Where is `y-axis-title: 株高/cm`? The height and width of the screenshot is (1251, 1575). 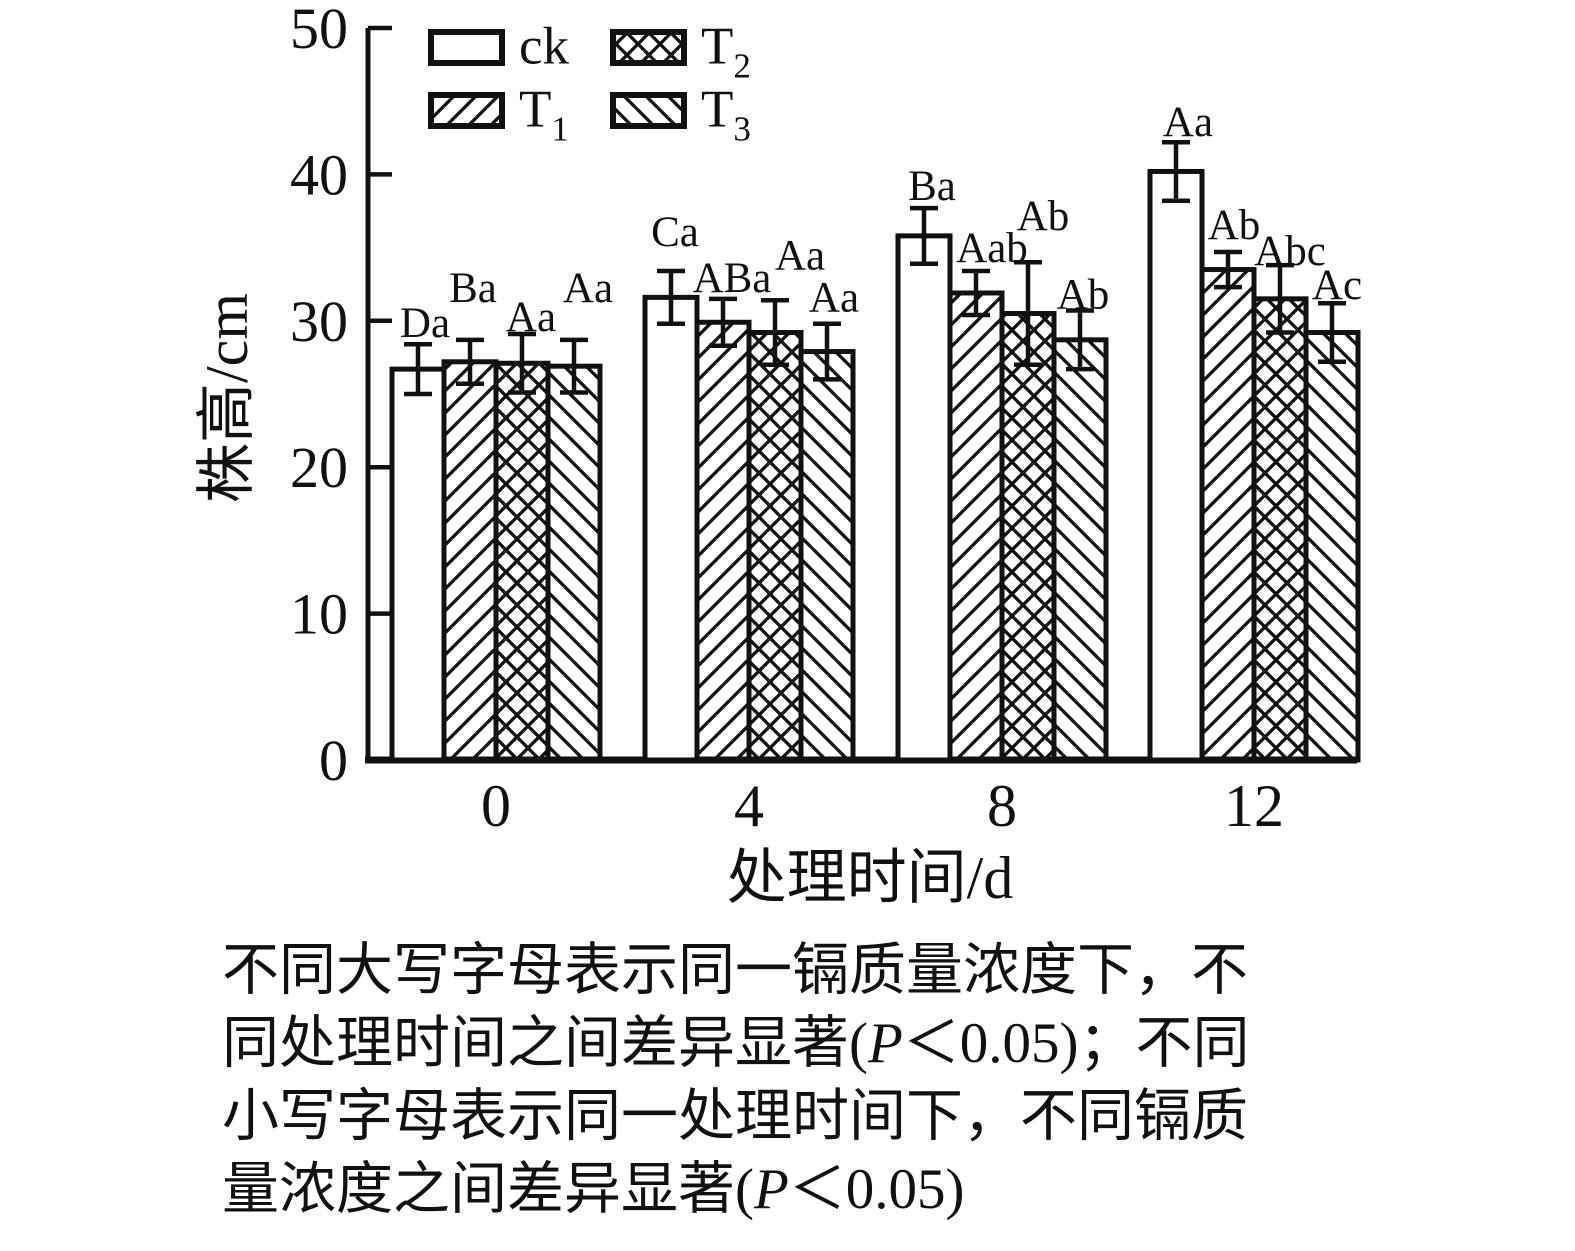
y-axis-title: 株高/cm is located at coordinates (227, 398).